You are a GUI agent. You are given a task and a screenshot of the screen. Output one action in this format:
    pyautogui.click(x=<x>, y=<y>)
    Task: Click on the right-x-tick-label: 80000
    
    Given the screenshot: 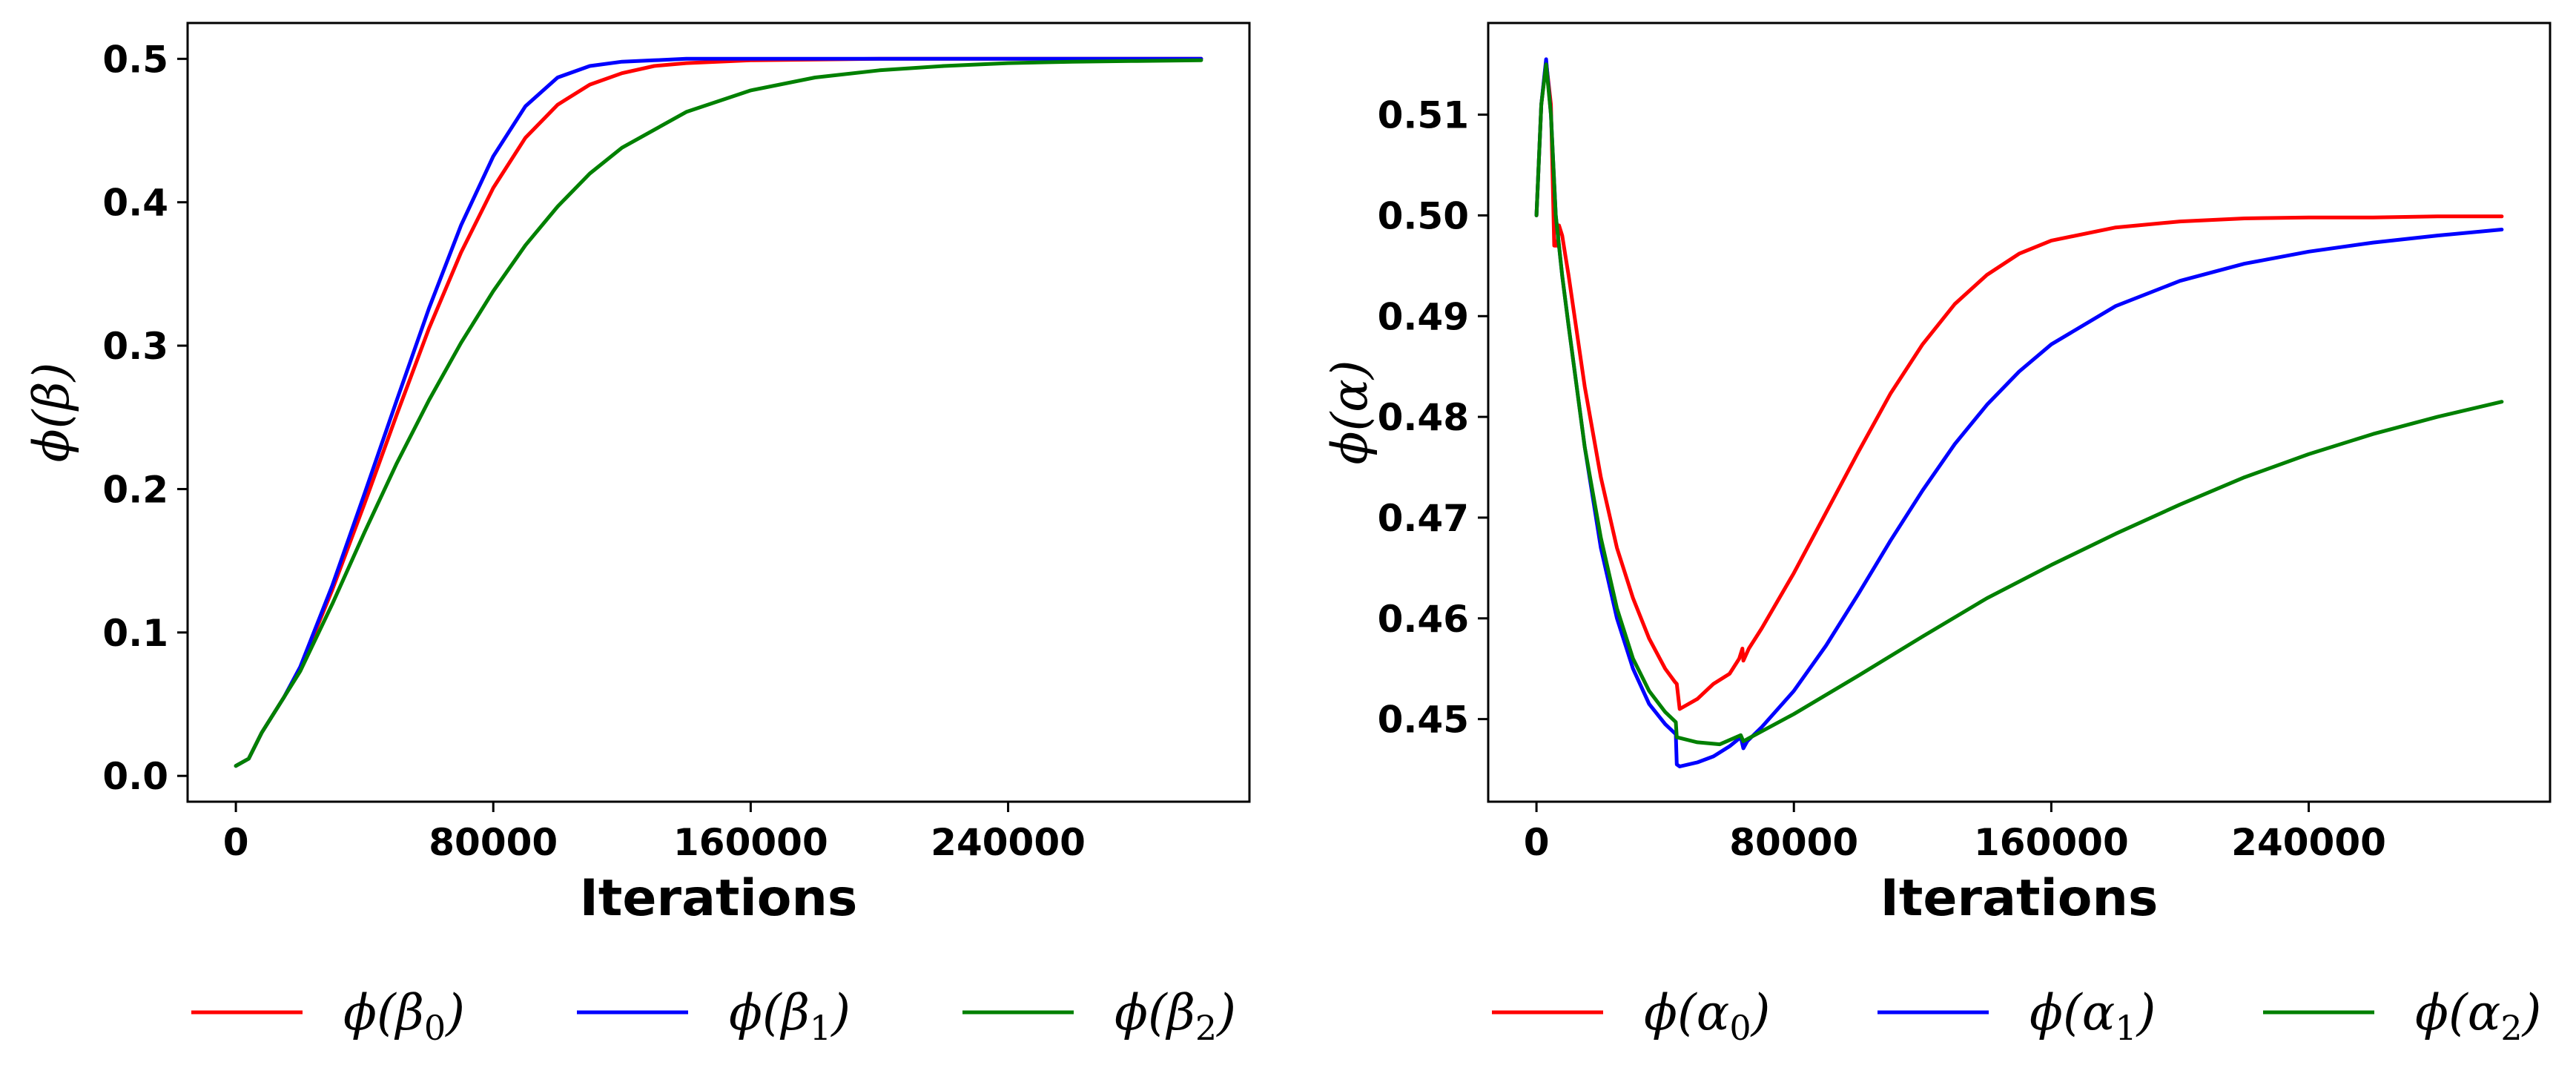 What is the action you would take?
    pyautogui.click(x=1793, y=842)
    